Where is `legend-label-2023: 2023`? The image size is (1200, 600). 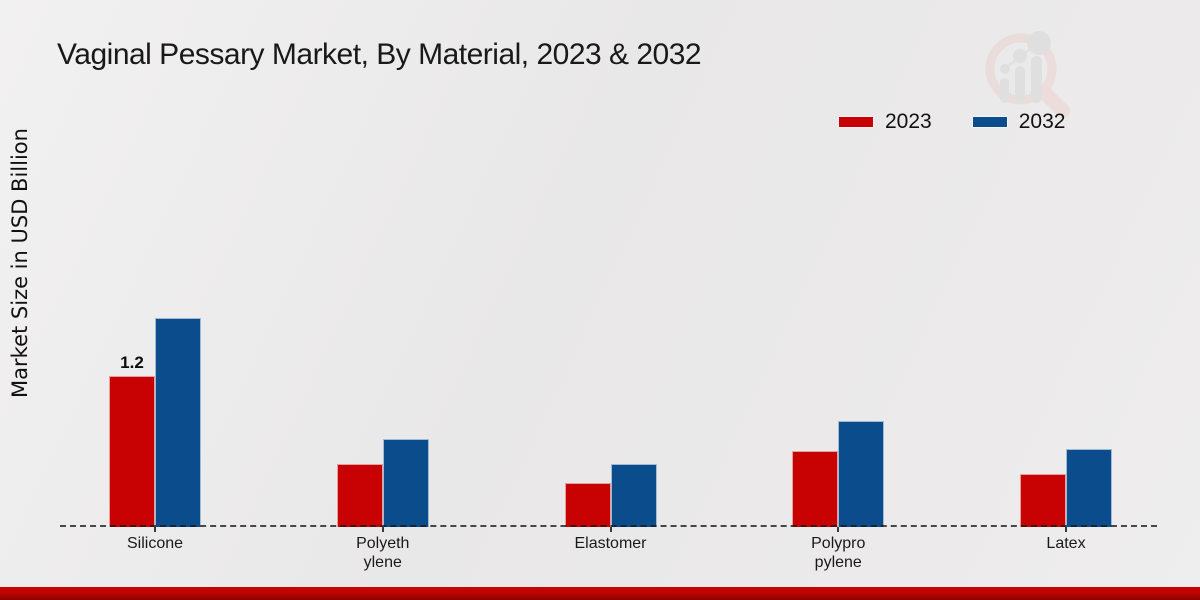 legend-label-2023: 2023 is located at coordinates (908, 121).